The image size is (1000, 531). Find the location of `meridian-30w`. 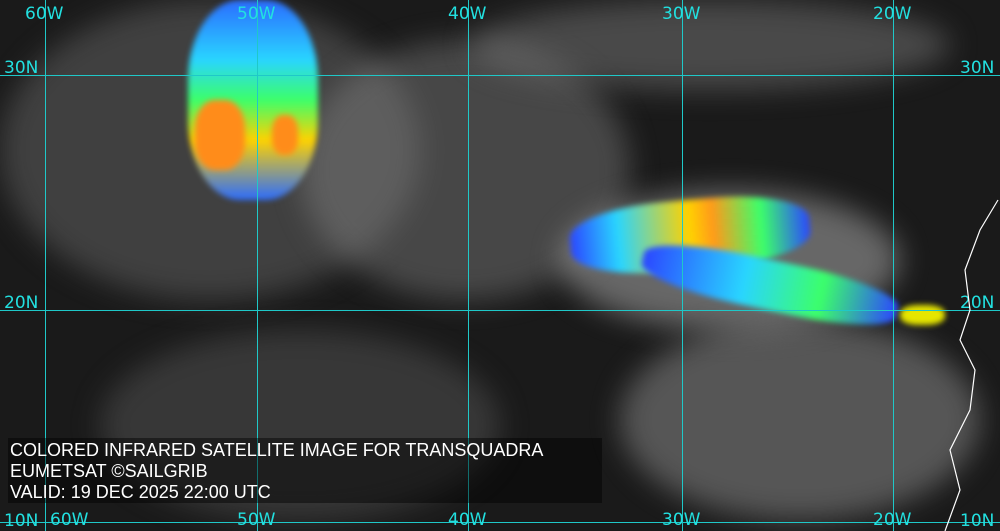

meridian-30w is located at coordinates (682, 265).